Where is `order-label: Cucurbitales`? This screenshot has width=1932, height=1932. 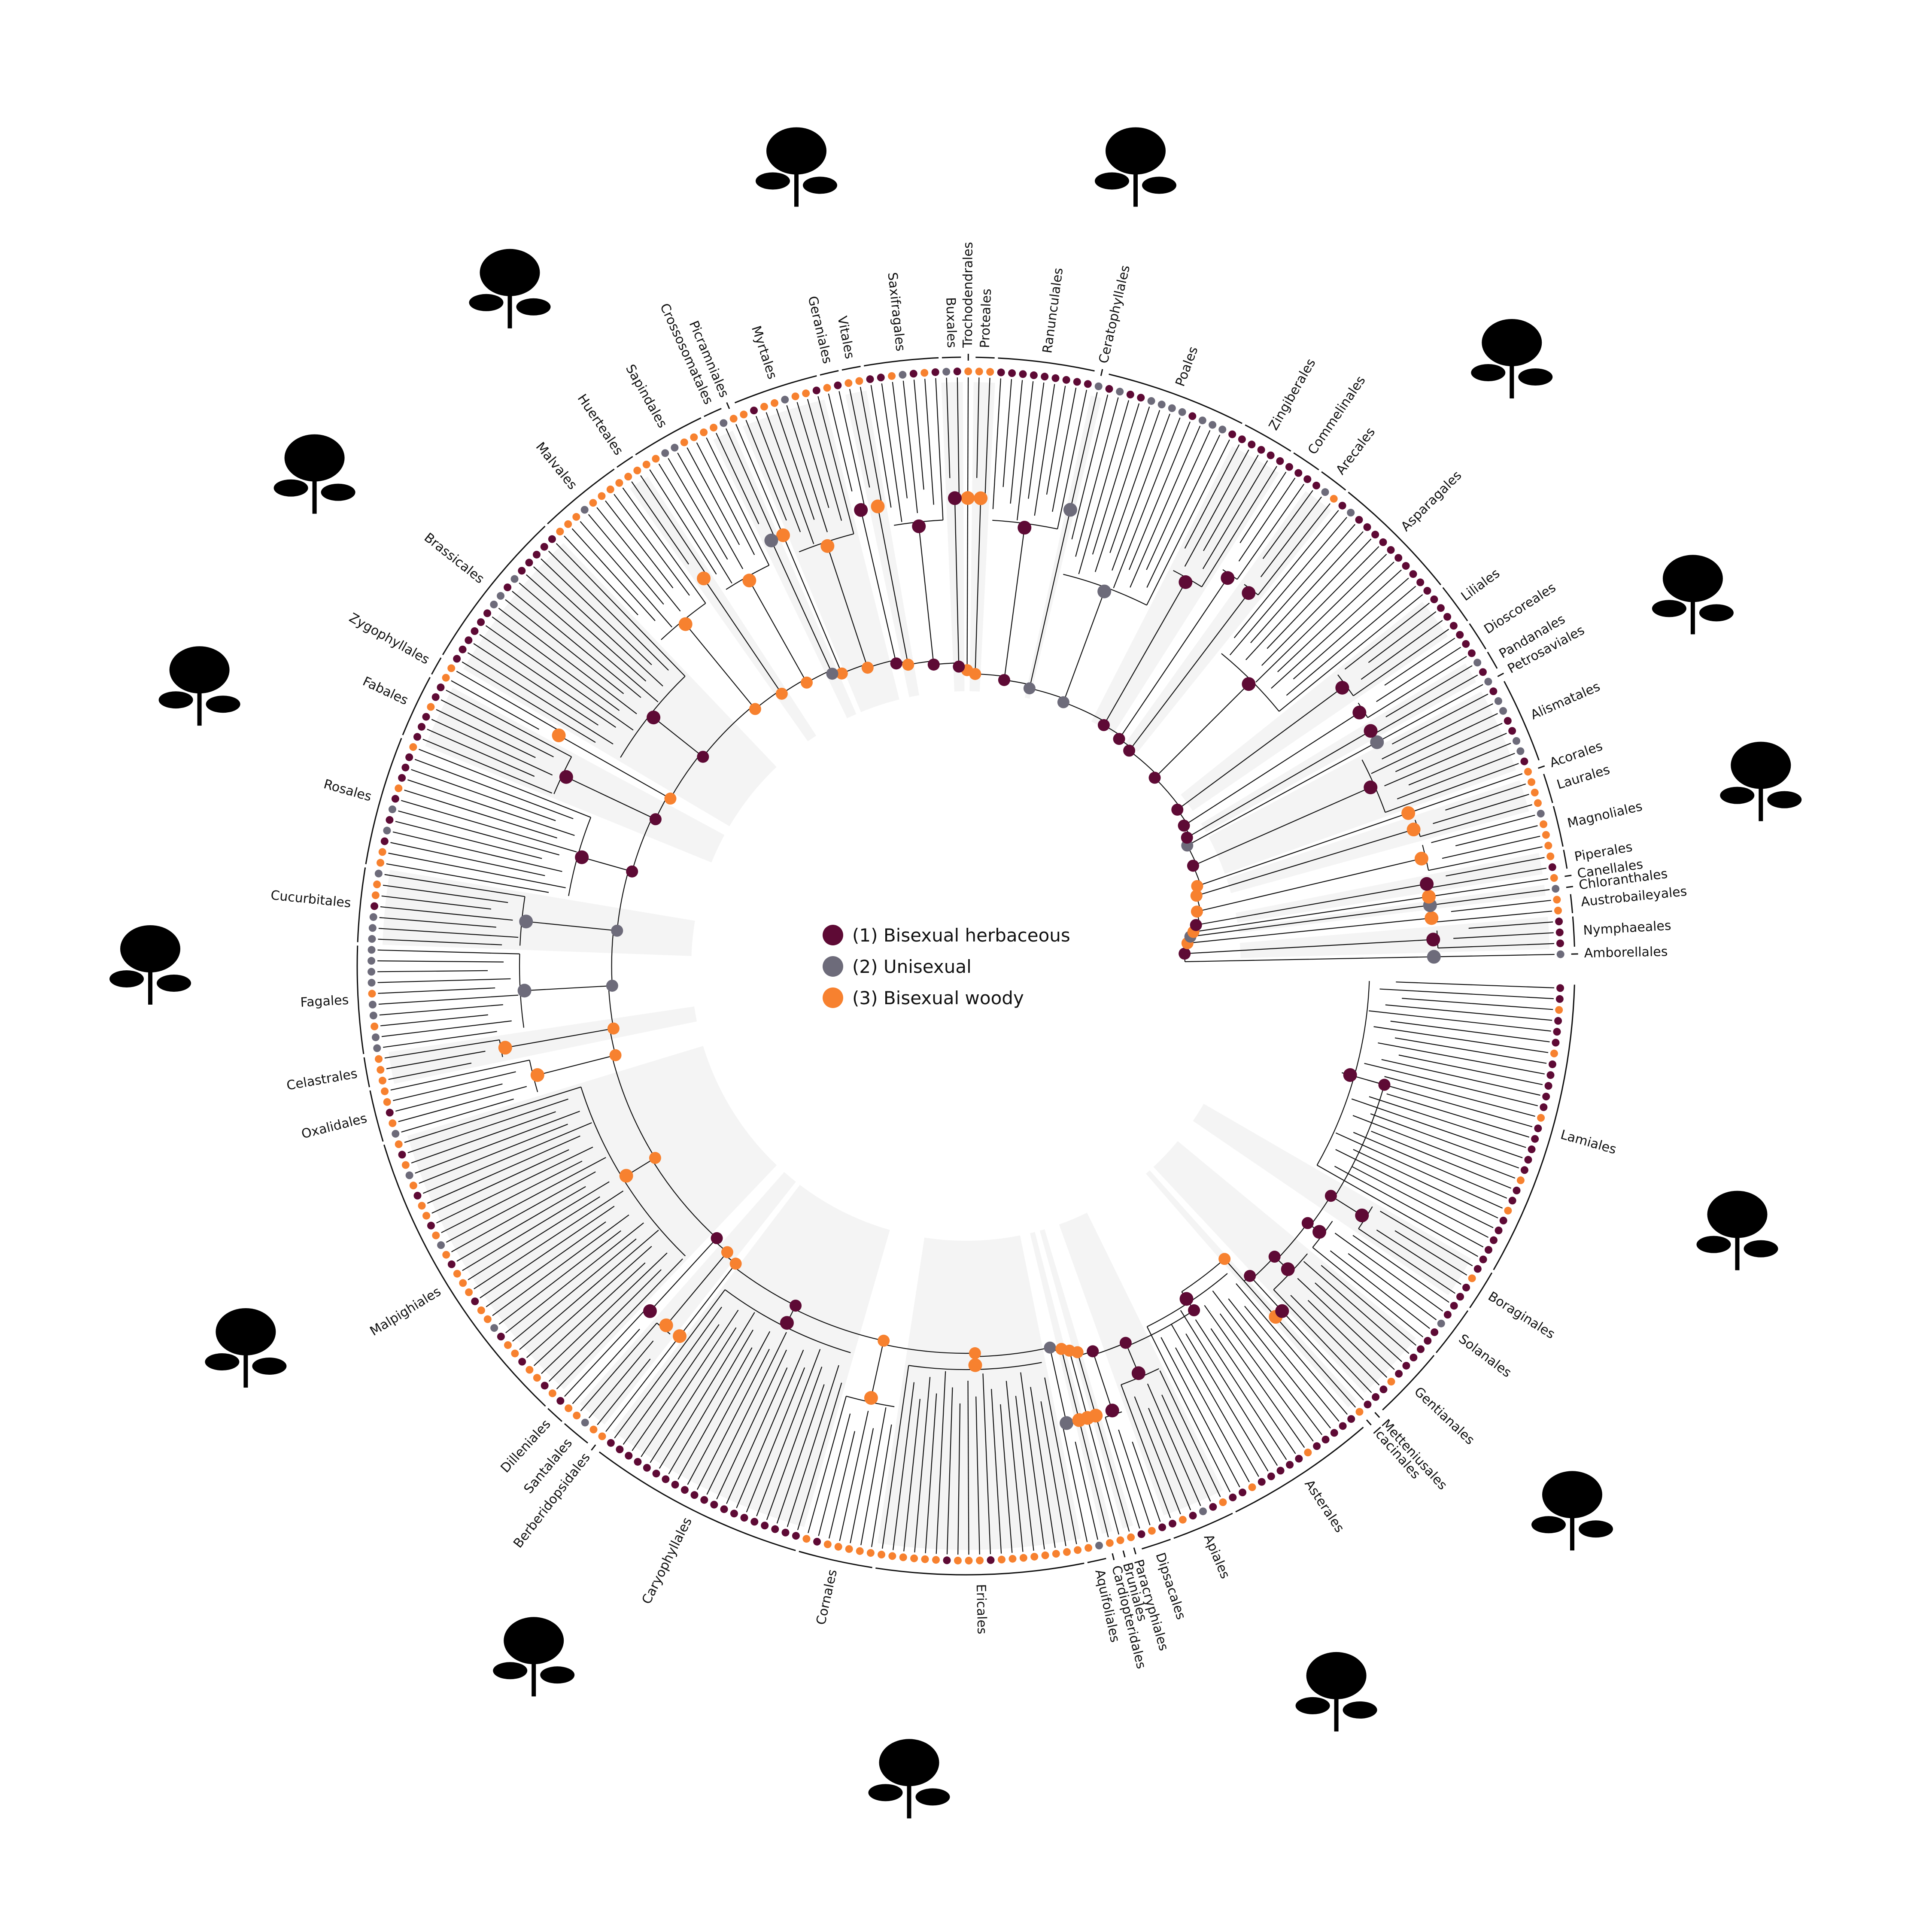
order-label: Cucurbitales is located at coordinates (311, 900).